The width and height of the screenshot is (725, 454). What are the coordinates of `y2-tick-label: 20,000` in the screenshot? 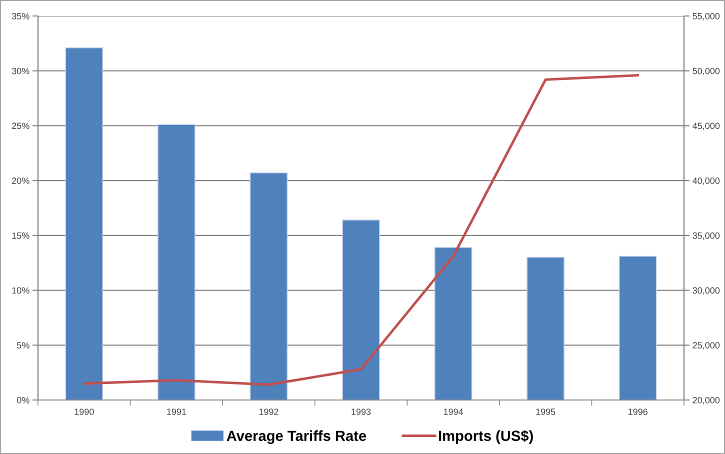 It's located at (706, 400).